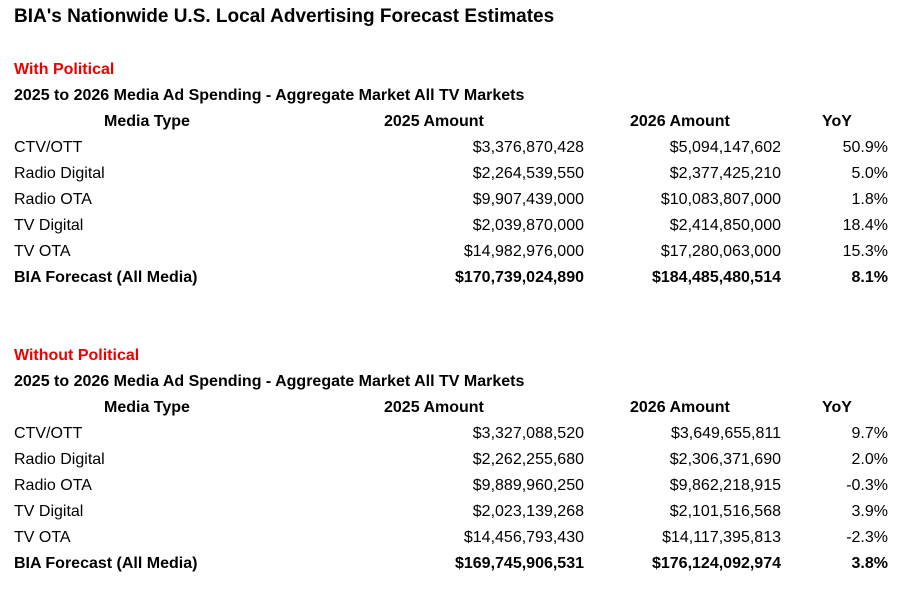 Image resolution: width=904 pixels, height=613 pixels. Describe the element at coordinates (528, 433) in the screenshot. I see `amount-2025-cell: $3,327,088,520` at that location.